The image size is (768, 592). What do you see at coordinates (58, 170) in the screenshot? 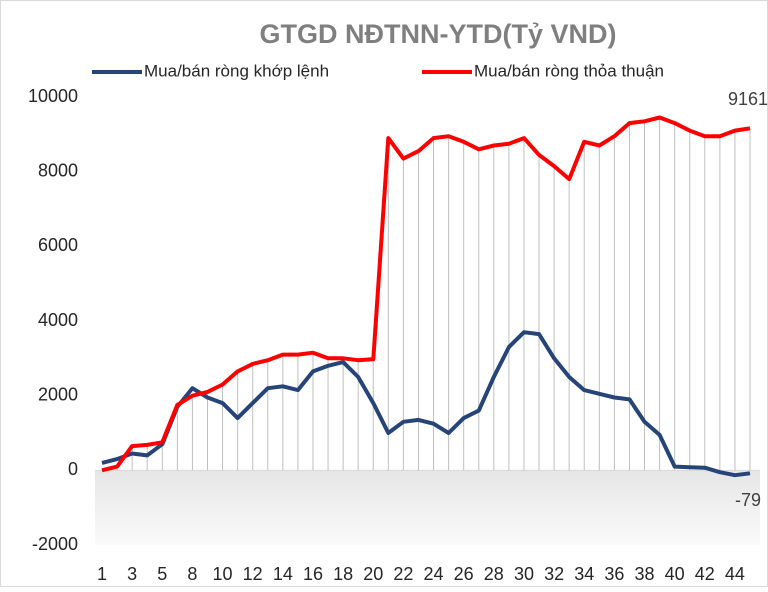
I see `y-tick-label: 8000` at bounding box center [58, 170].